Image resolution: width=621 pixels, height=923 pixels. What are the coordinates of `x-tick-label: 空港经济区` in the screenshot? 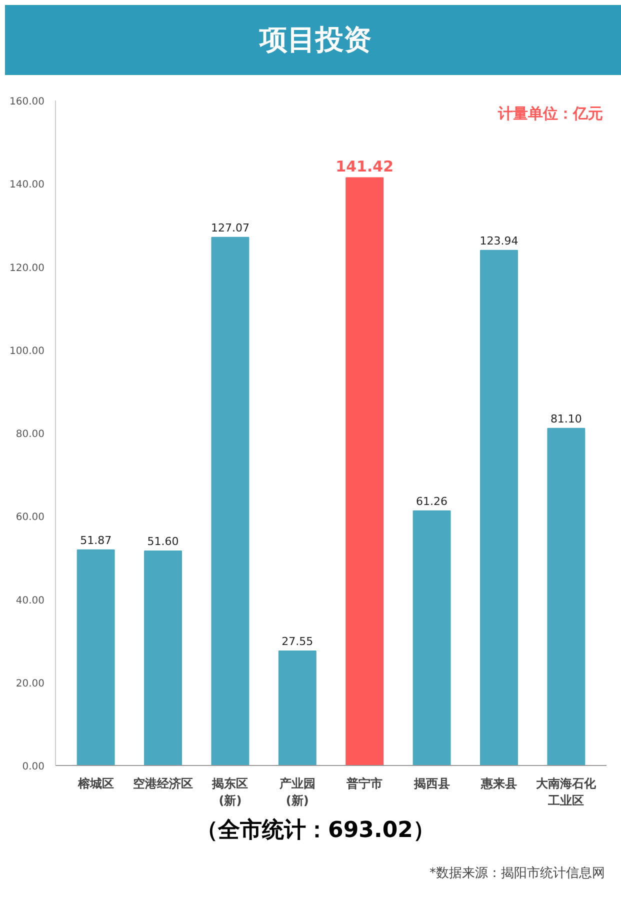 It's located at (163, 783).